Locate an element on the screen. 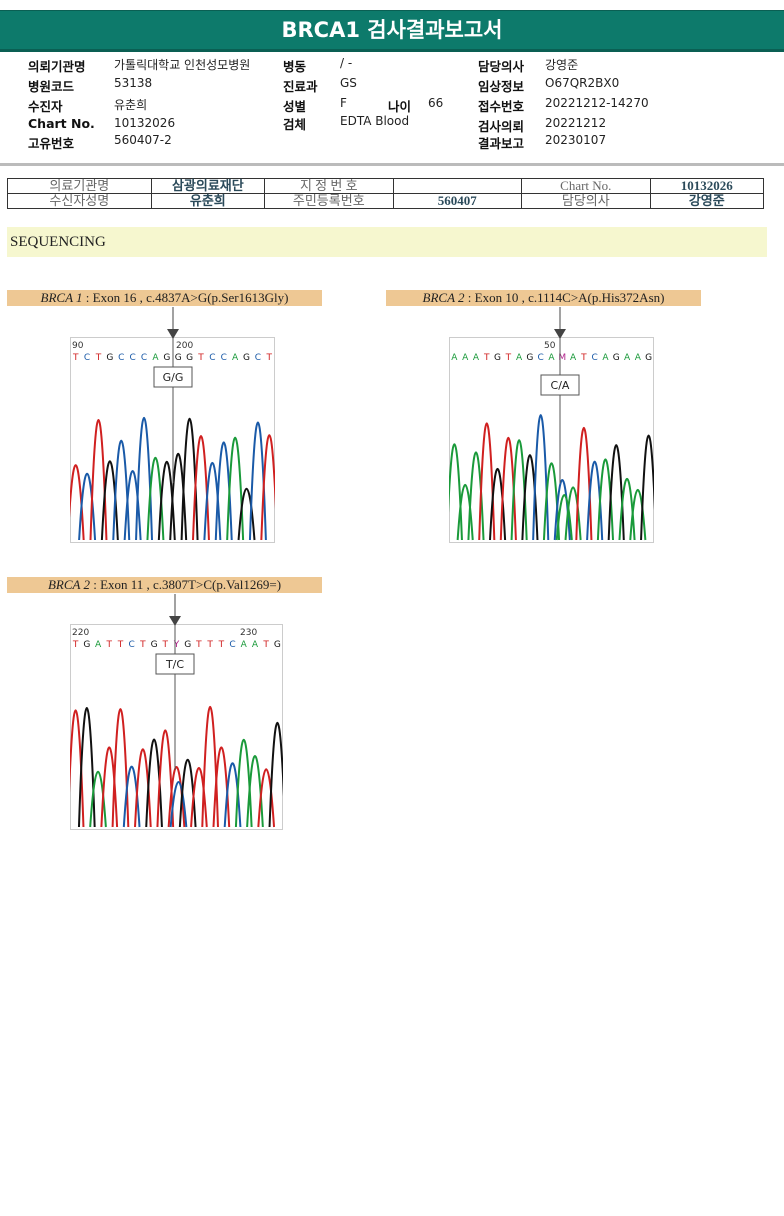  base-call: Y is located at coordinates (176, 645).